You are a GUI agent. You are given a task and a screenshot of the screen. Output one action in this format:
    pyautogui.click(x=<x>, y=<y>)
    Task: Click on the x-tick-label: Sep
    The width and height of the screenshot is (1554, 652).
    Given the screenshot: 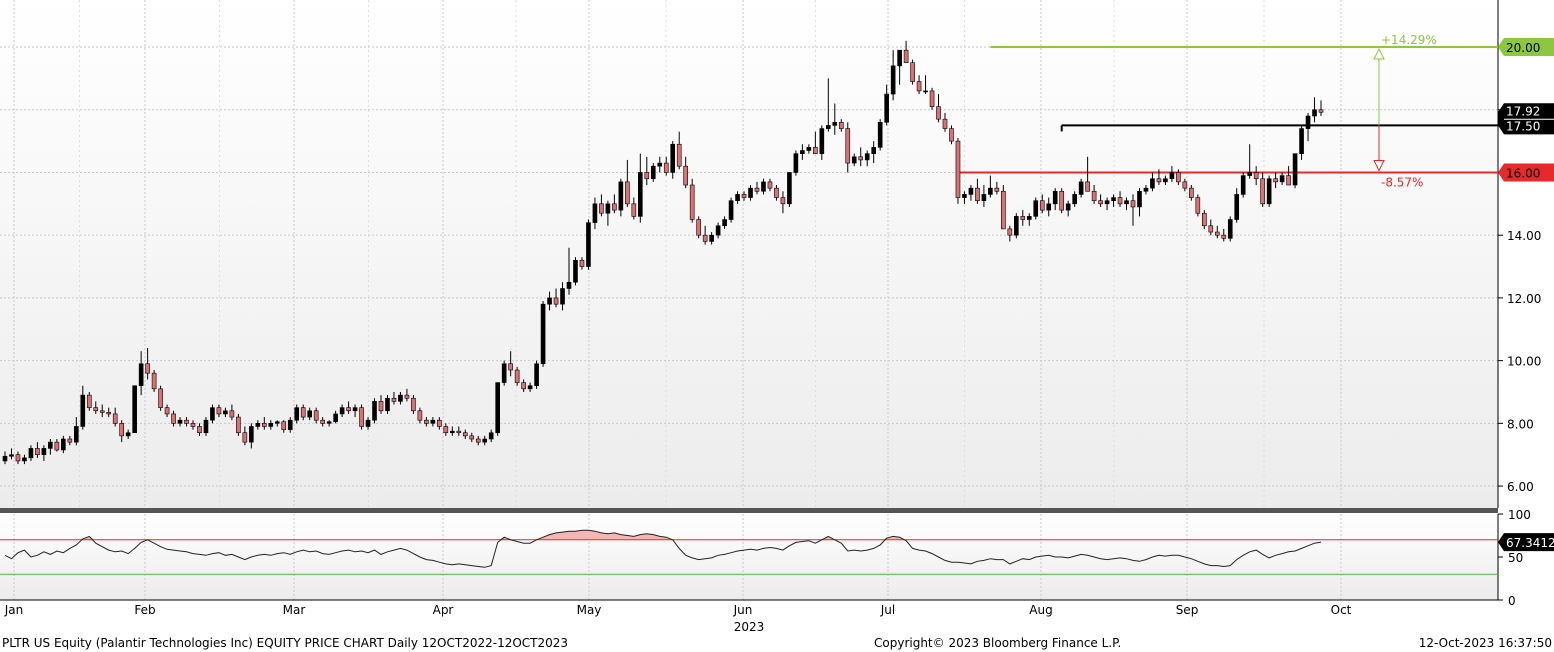 What is the action you would take?
    pyautogui.click(x=1187, y=610)
    